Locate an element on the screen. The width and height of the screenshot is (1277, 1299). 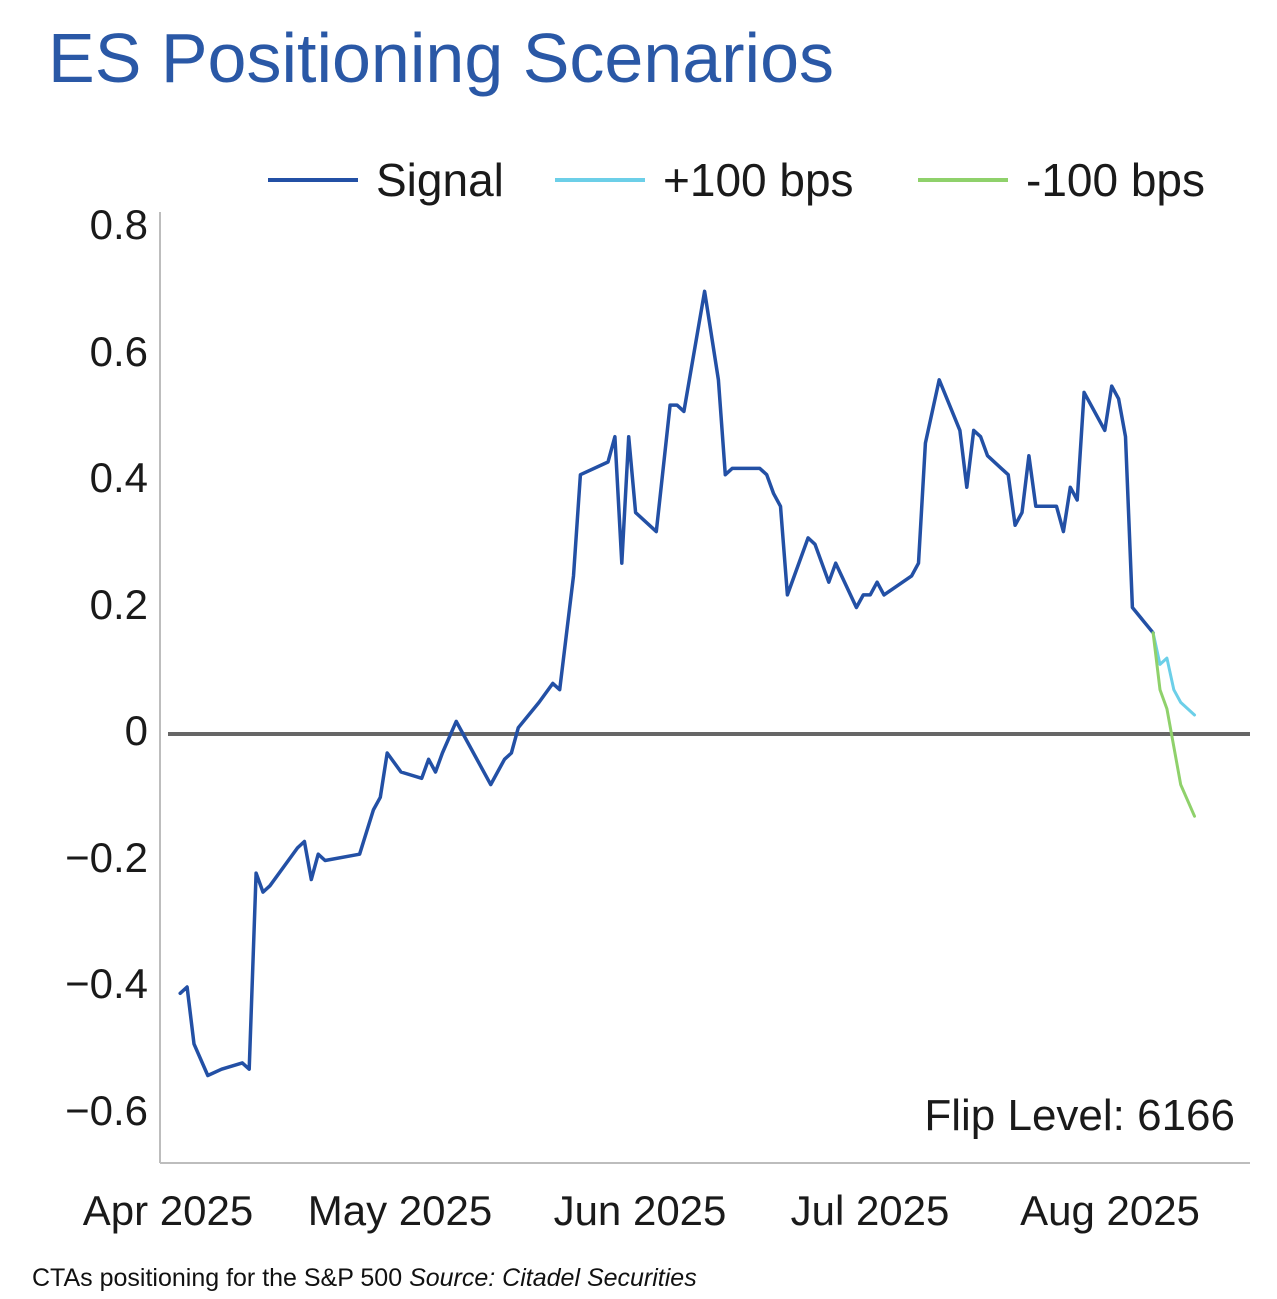
x-tick-label: May 2025 is located at coordinates (400, 1210).